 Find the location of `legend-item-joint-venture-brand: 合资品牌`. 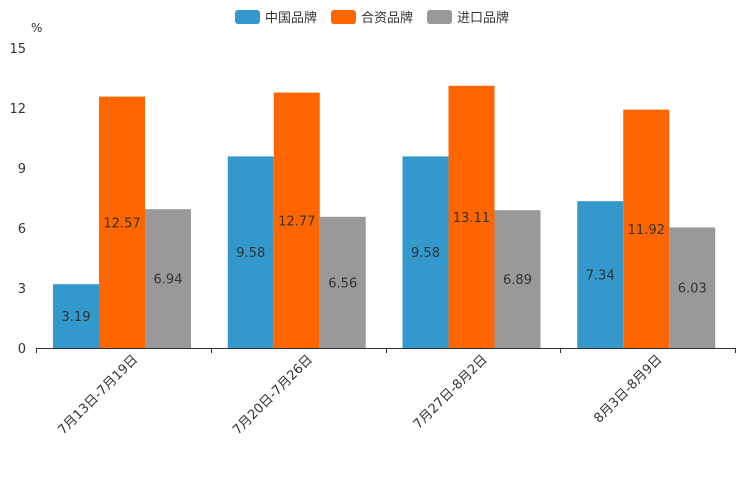

legend-item-joint-venture-brand: 合资品牌 is located at coordinates (371, 16).